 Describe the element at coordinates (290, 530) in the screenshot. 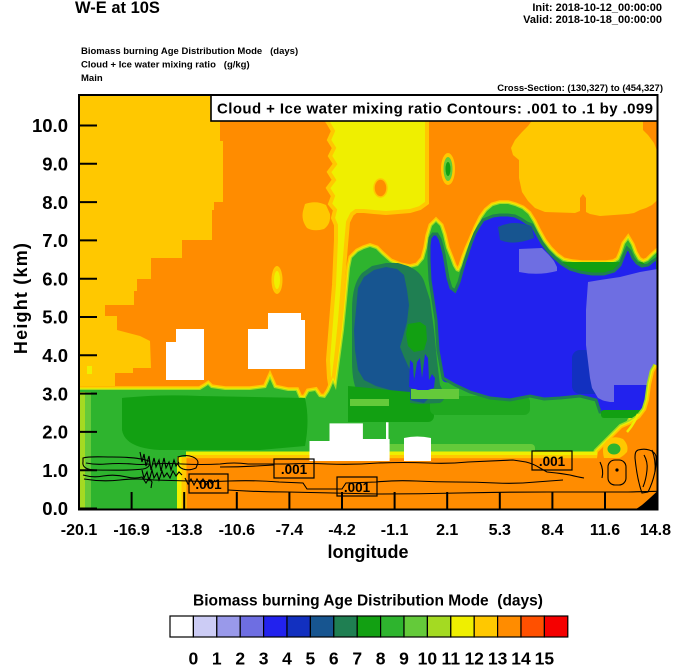

I see `svg-text: -7.4` at that location.